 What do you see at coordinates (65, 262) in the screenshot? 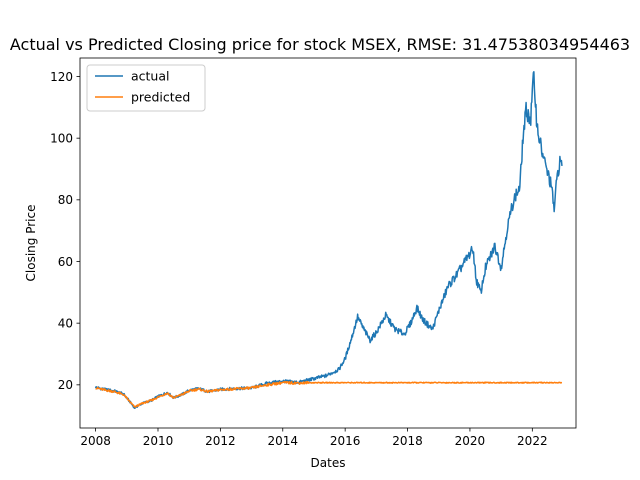
I see `y-tick-label: 60` at bounding box center [65, 262].